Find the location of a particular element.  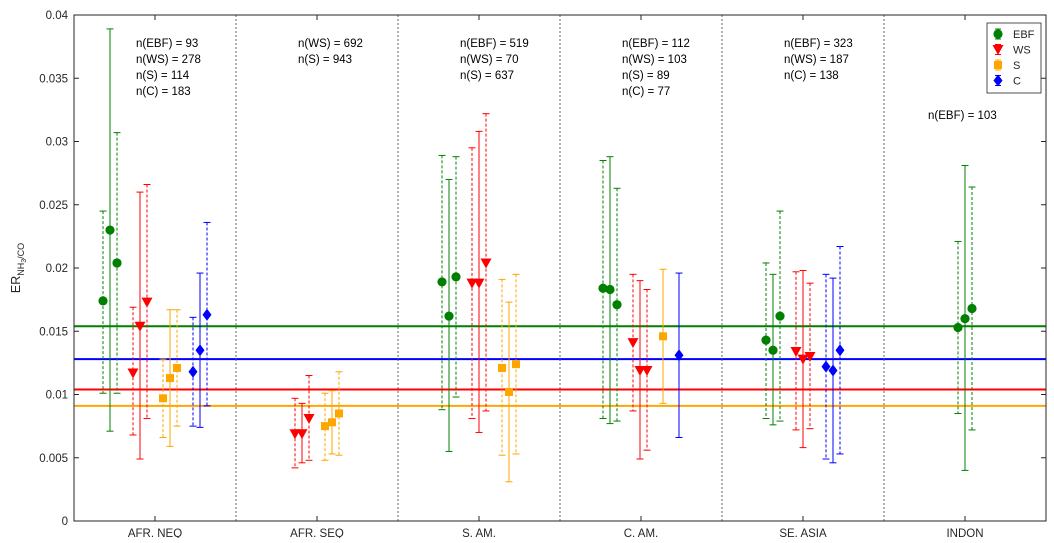

annotation-line: n(S) = 637 is located at coordinates (487, 76).